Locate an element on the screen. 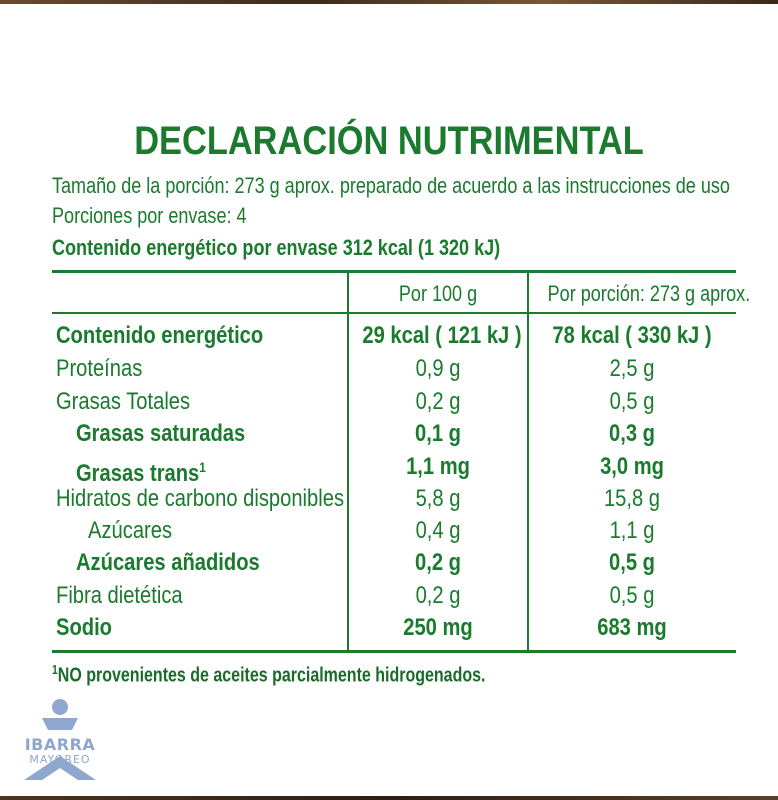  watermark-brand: IBARRA is located at coordinates (60, 744).